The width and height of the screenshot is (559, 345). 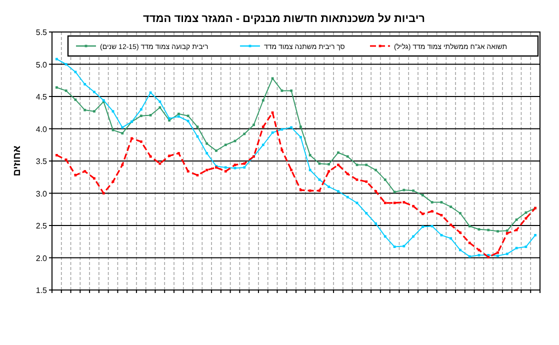 I want to click on y-tick-label: 2.5, so click(x=42, y=226).